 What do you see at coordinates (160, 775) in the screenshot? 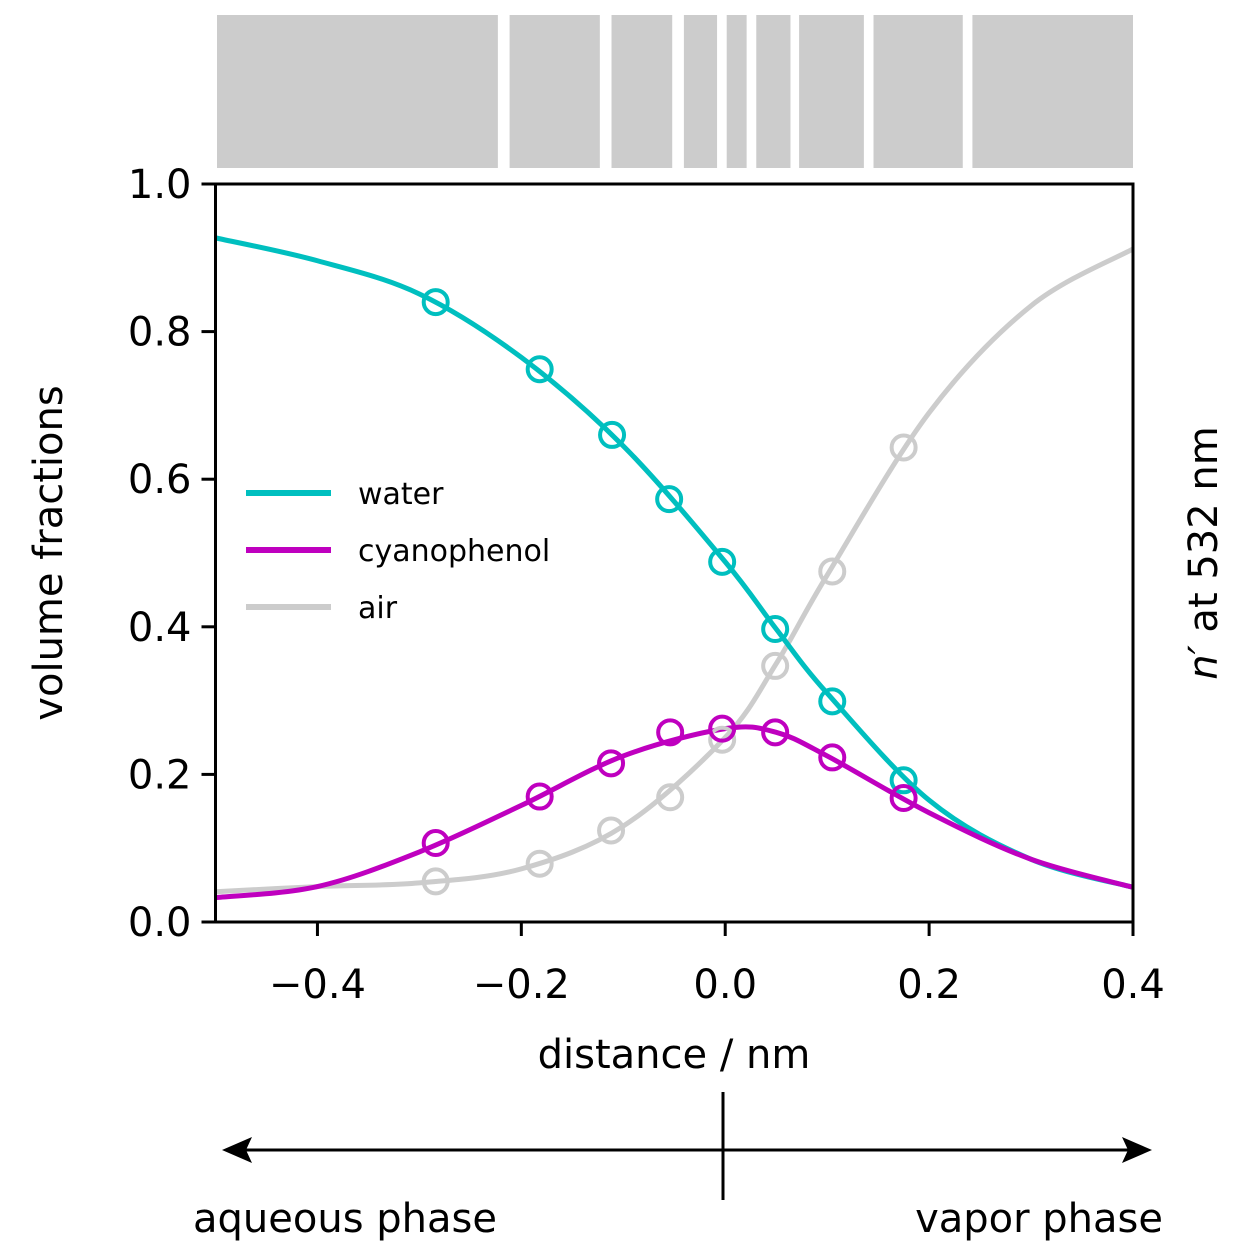
I see `y-tick-label: 0.2` at bounding box center [160, 775].